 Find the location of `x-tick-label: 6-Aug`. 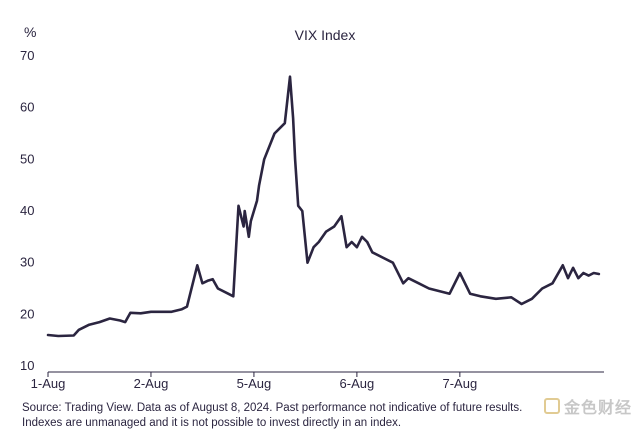

x-tick-label: 6-Aug is located at coordinates (357, 383).